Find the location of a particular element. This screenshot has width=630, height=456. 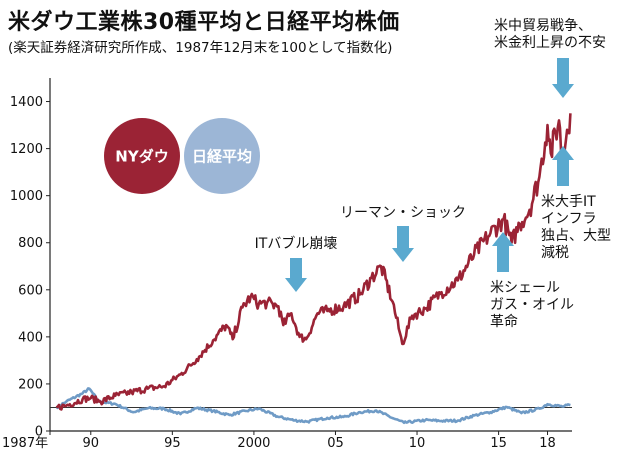

annotation-text: 米中貿易戦争、 is located at coordinates (543, 26).